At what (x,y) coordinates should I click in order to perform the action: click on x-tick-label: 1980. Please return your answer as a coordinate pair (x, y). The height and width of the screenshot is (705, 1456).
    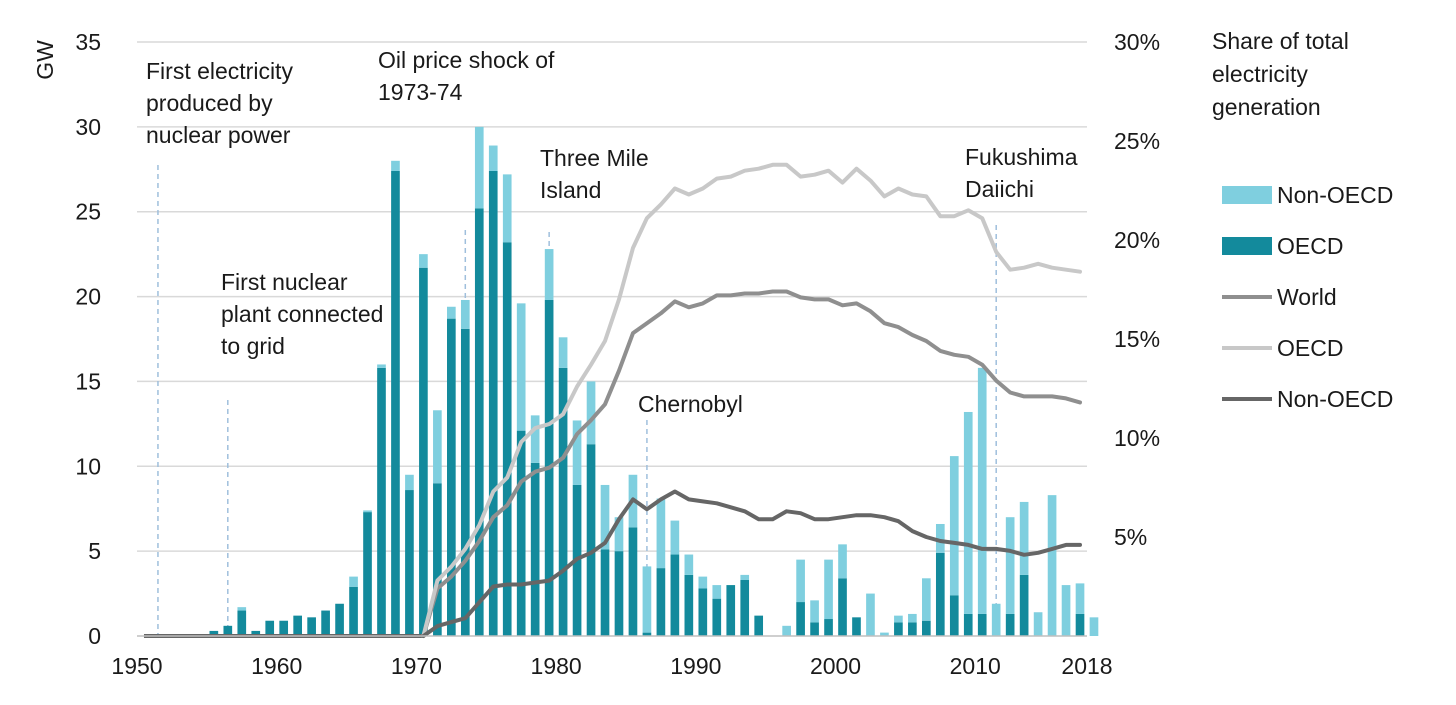
    Looking at the image, I should click on (556, 666).